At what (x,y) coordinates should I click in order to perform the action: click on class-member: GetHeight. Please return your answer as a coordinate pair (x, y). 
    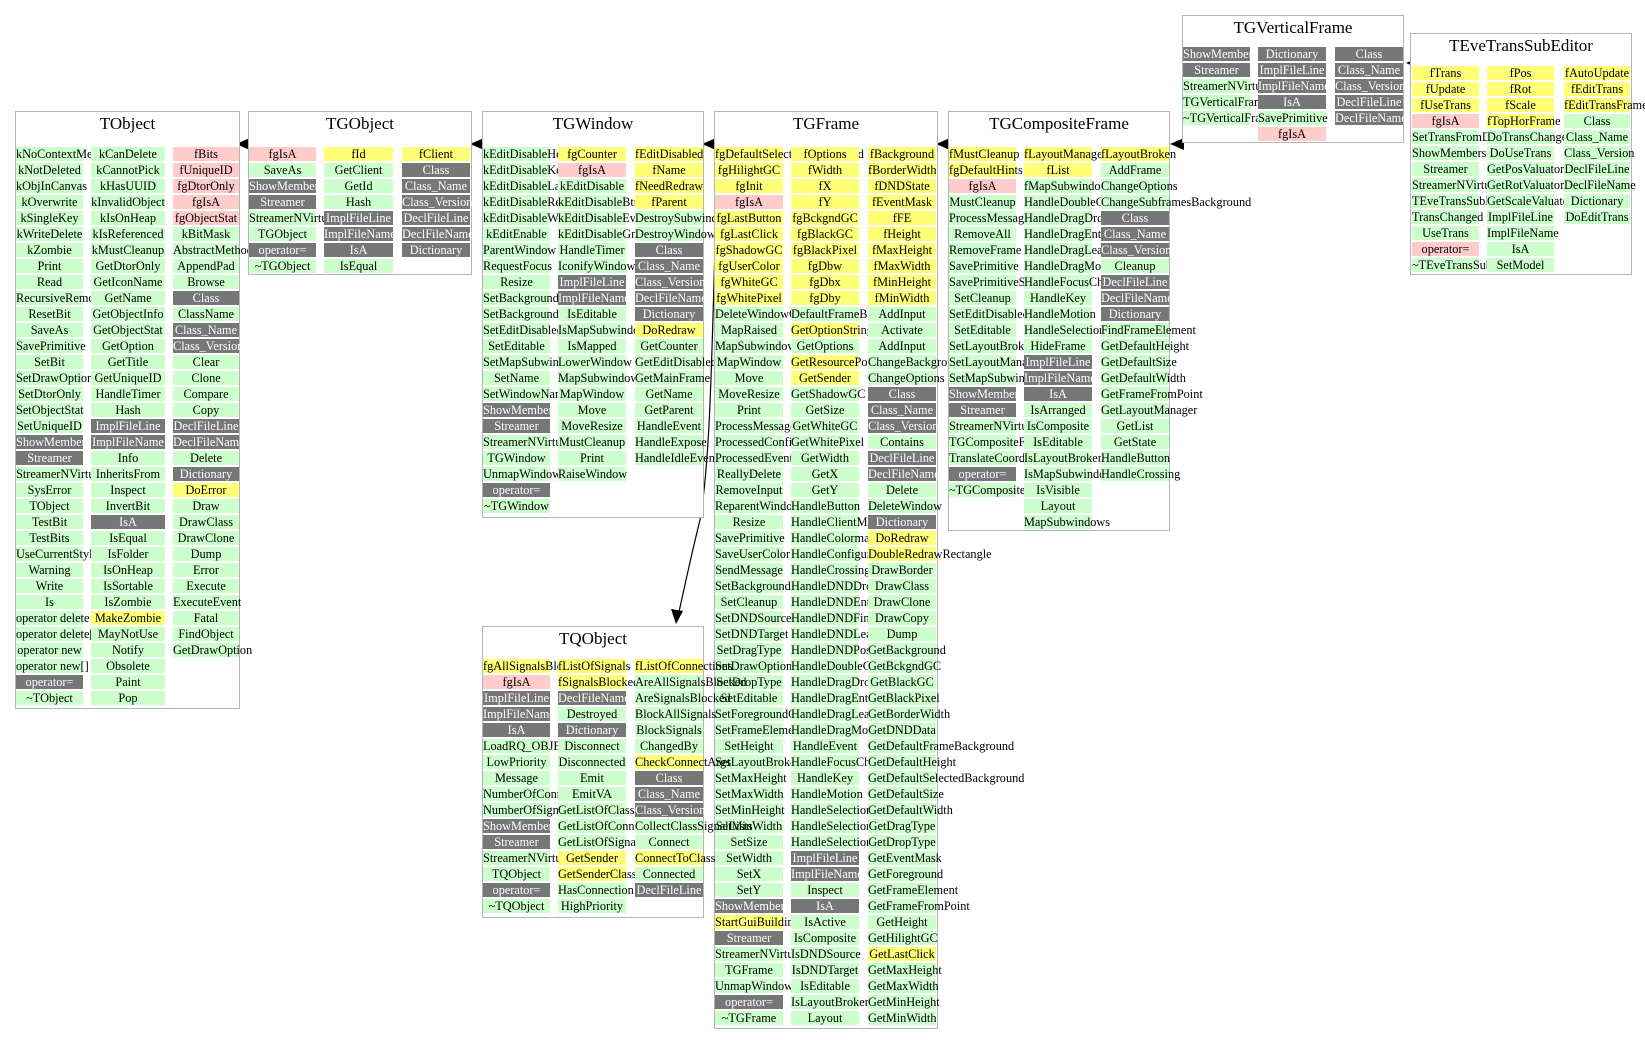
    Looking at the image, I should click on (902, 922).